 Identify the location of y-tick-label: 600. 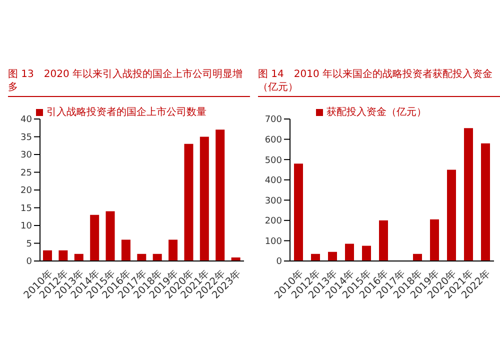
(273, 140).